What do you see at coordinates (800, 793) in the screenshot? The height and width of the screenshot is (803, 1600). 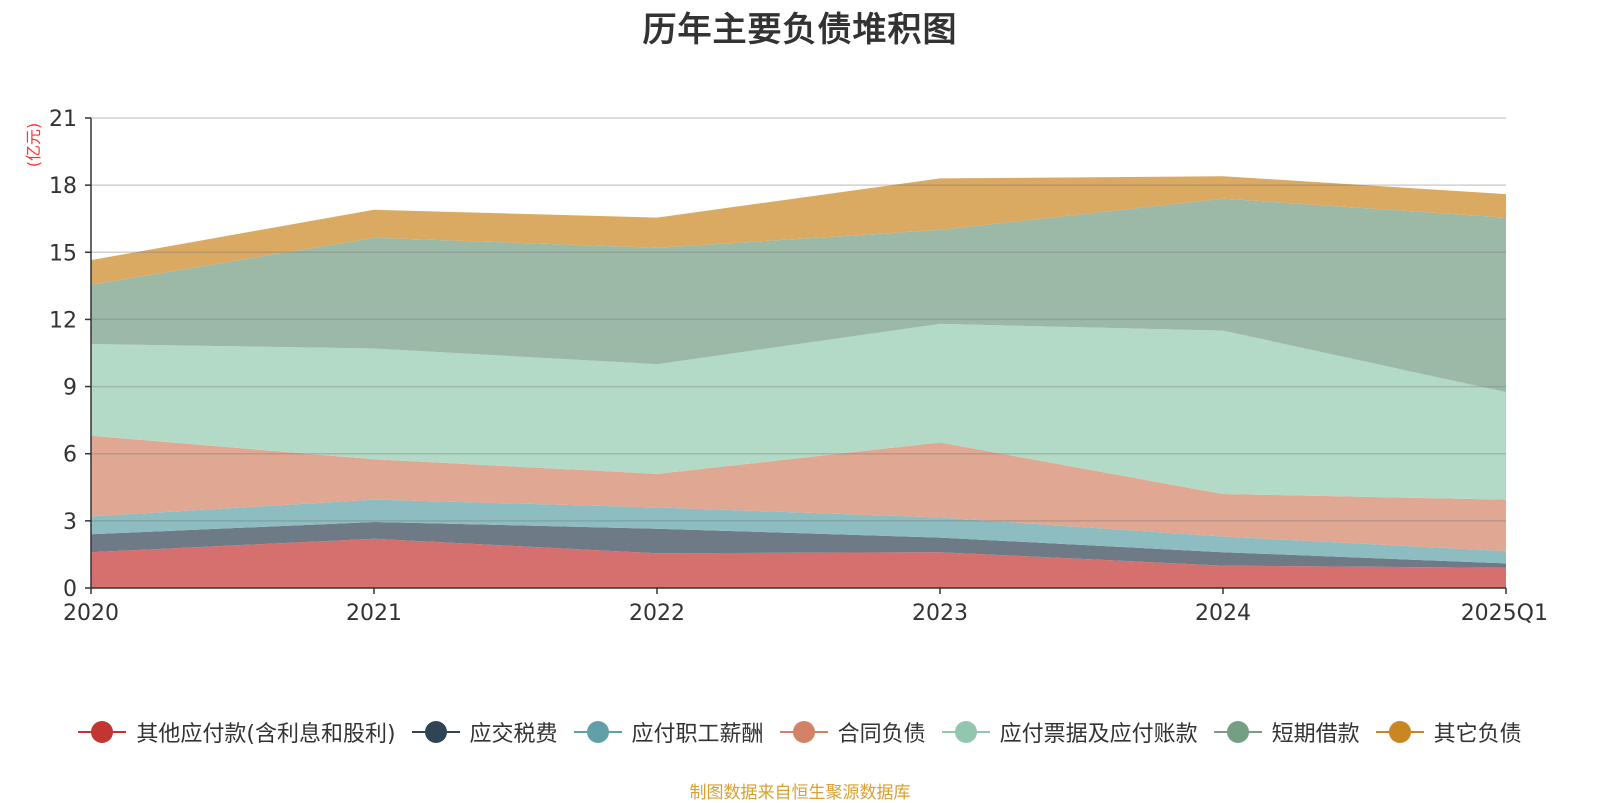 I see `data-source-note: 制图数据来自恒生聚源数据库` at bounding box center [800, 793].